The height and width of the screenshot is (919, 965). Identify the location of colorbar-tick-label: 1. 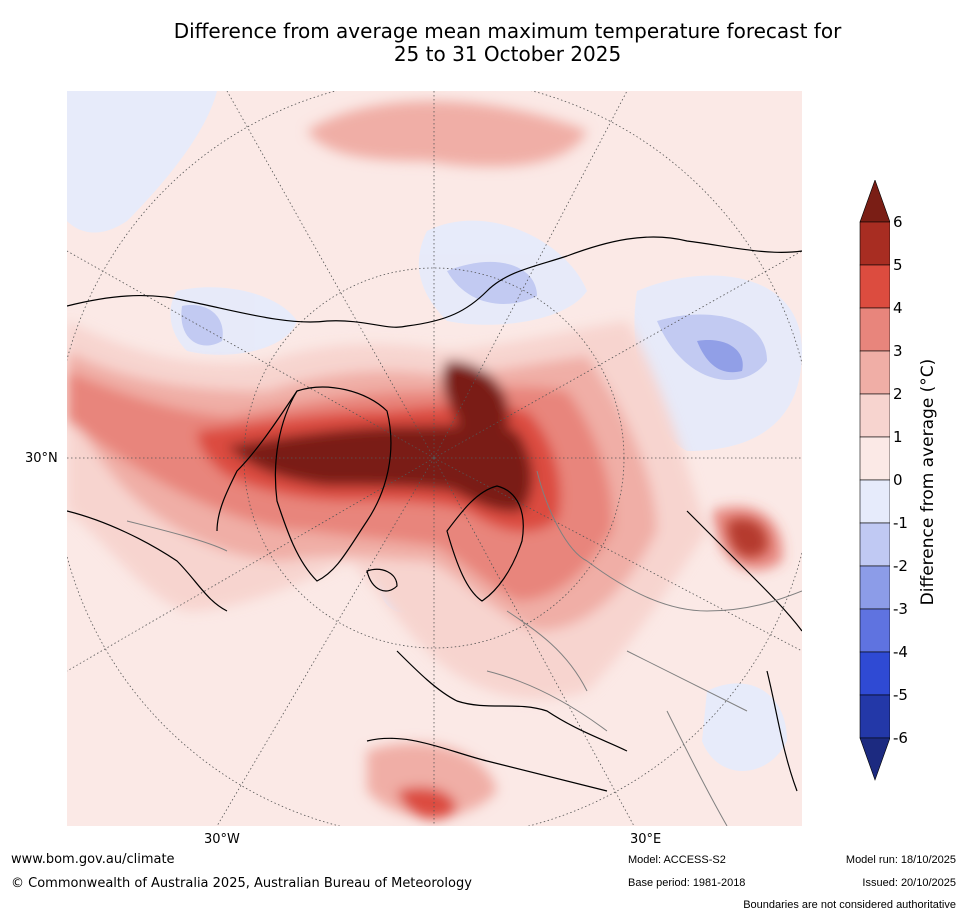
(898, 437).